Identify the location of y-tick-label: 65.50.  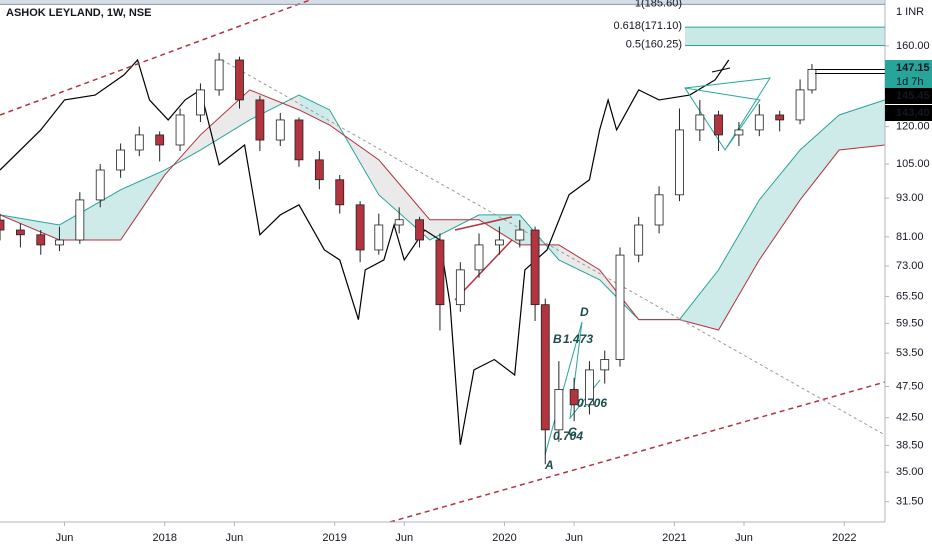
(910, 296).